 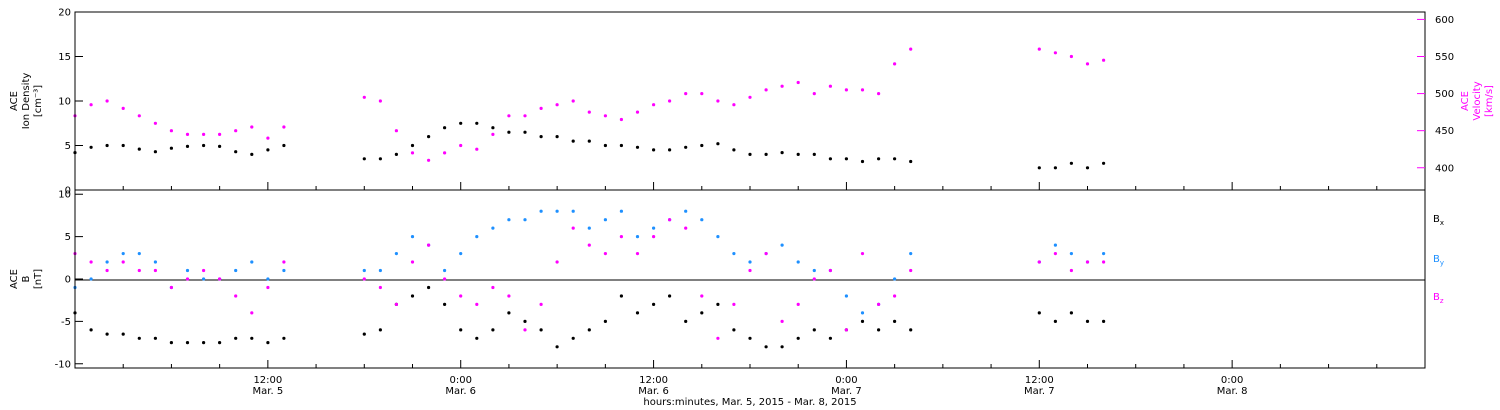 I want to click on top-right-axis: 400 450 500 550 600, so click(x=1435, y=94).